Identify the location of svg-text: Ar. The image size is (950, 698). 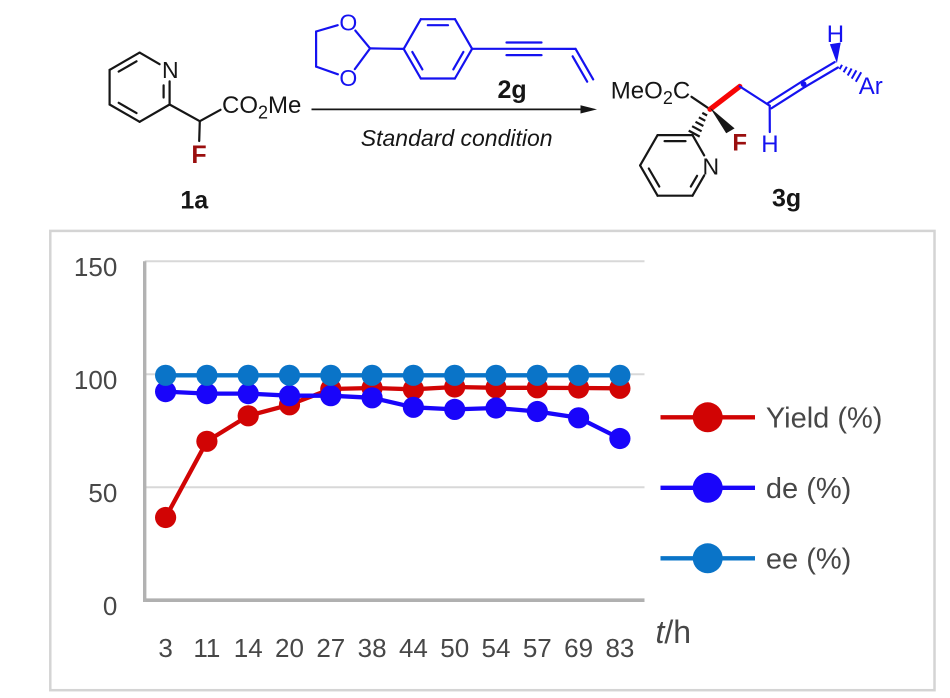
(871, 86).